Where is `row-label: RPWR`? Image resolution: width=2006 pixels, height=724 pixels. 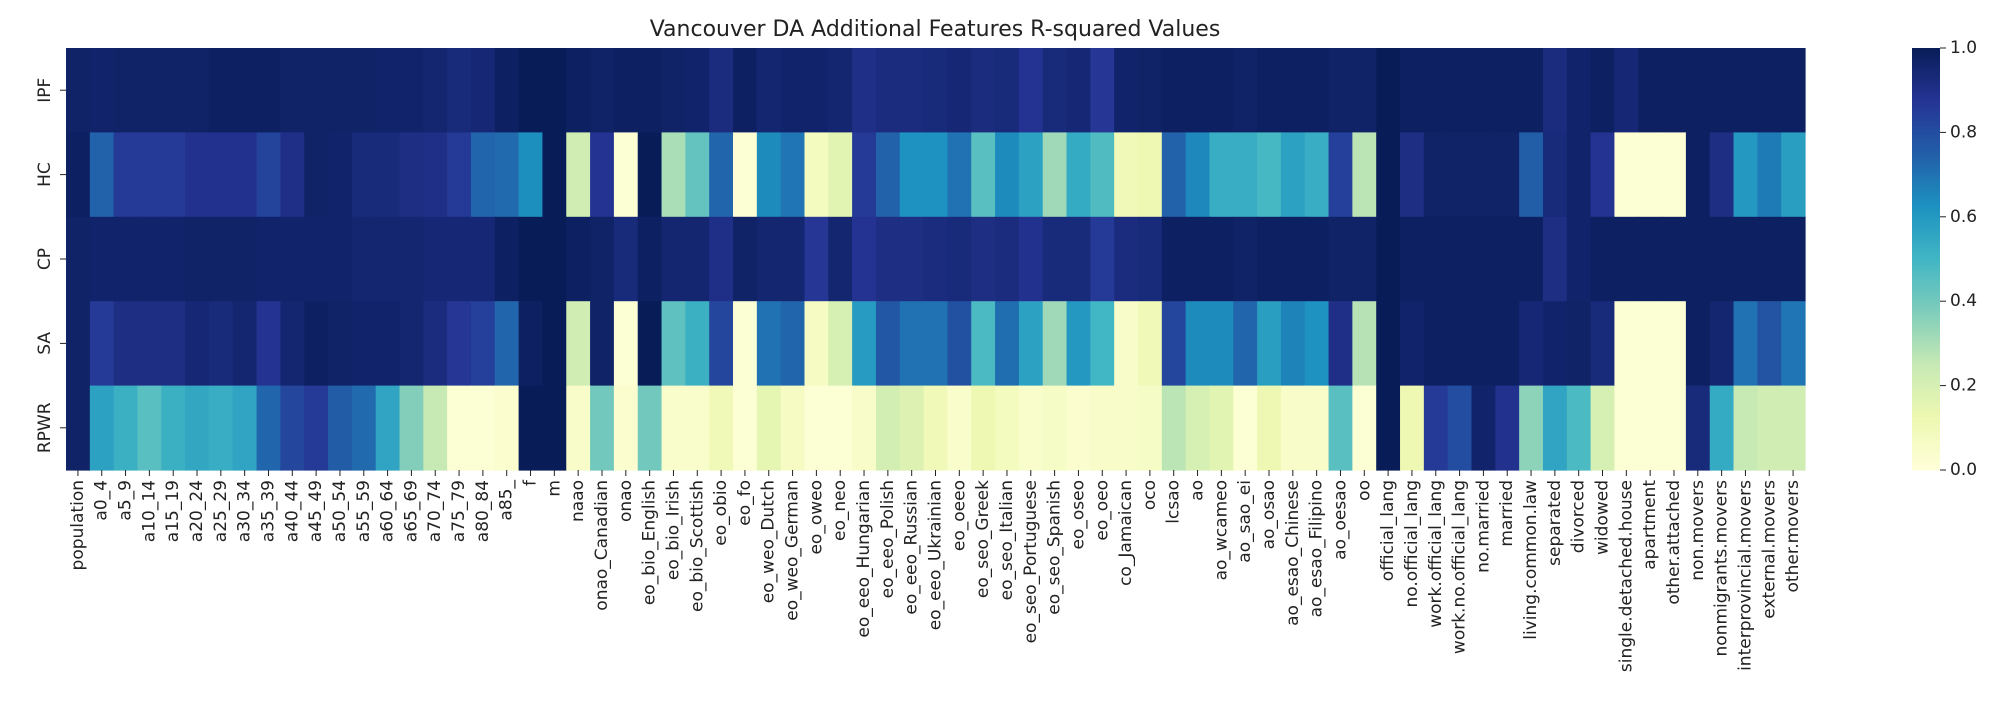 row-label: RPWR is located at coordinates (45, 427).